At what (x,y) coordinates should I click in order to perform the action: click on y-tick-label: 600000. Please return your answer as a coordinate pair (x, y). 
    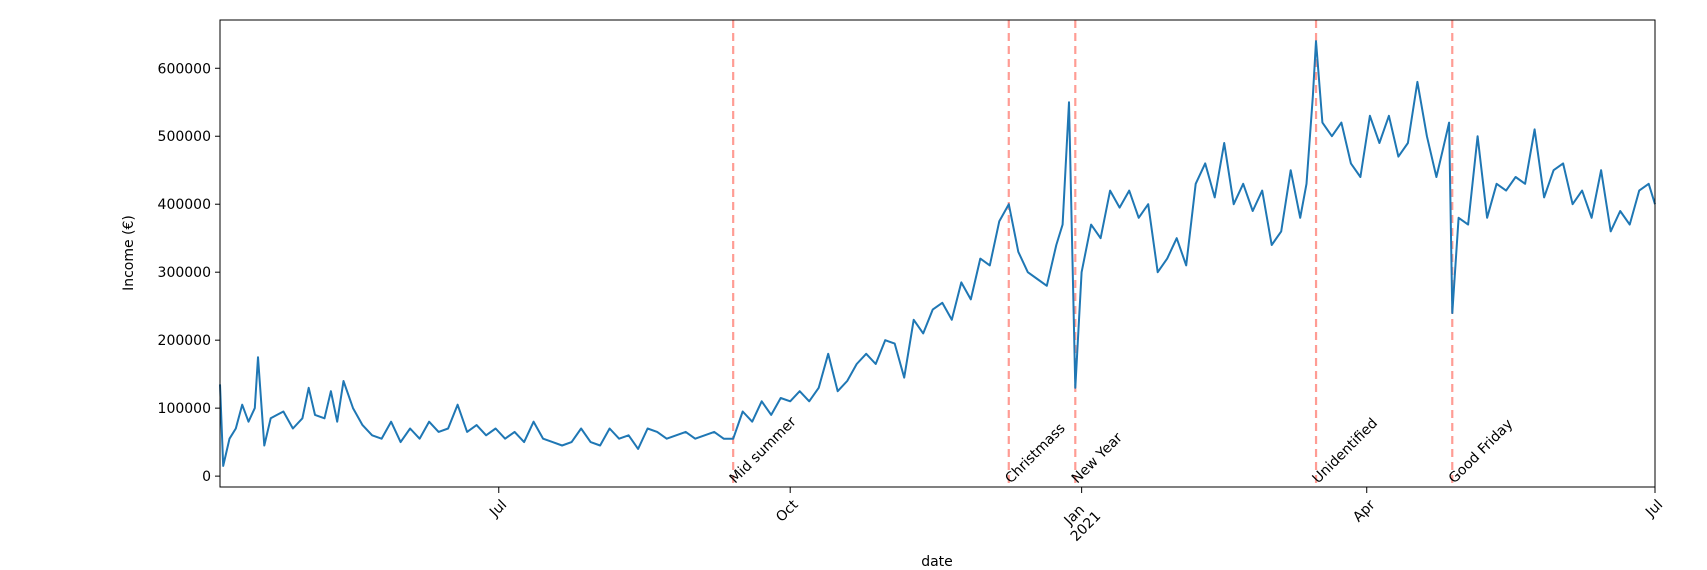
    Looking at the image, I should click on (184, 69).